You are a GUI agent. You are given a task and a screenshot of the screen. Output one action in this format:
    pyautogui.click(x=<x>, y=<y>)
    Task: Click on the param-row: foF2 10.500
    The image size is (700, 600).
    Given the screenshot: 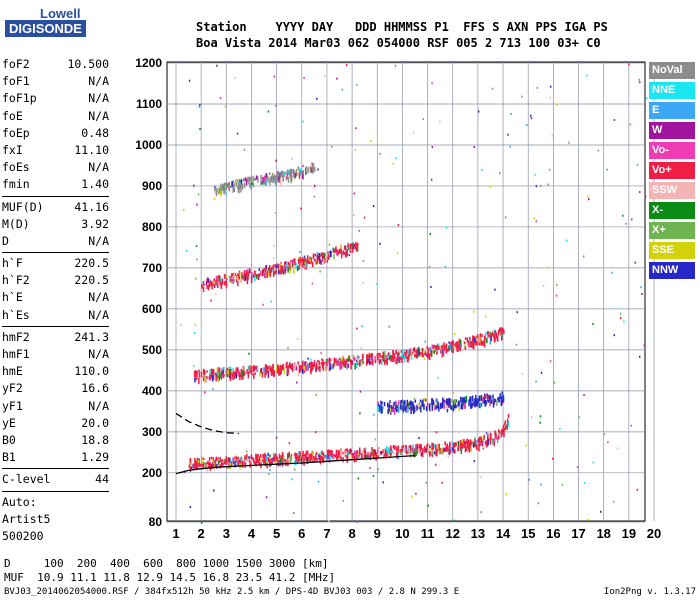 What is the action you would take?
    pyautogui.click(x=55, y=64)
    